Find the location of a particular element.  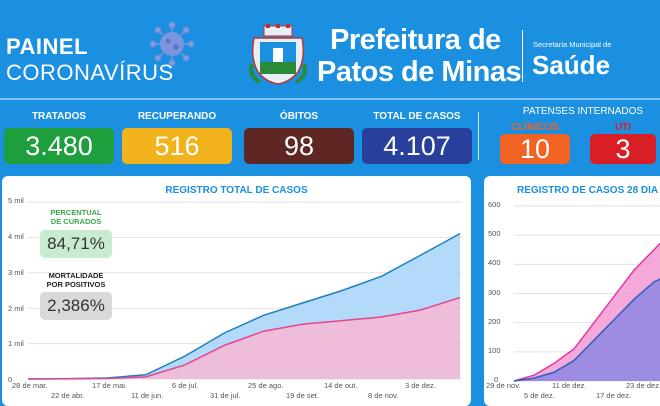

header-separator is located at coordinates (330, 99).